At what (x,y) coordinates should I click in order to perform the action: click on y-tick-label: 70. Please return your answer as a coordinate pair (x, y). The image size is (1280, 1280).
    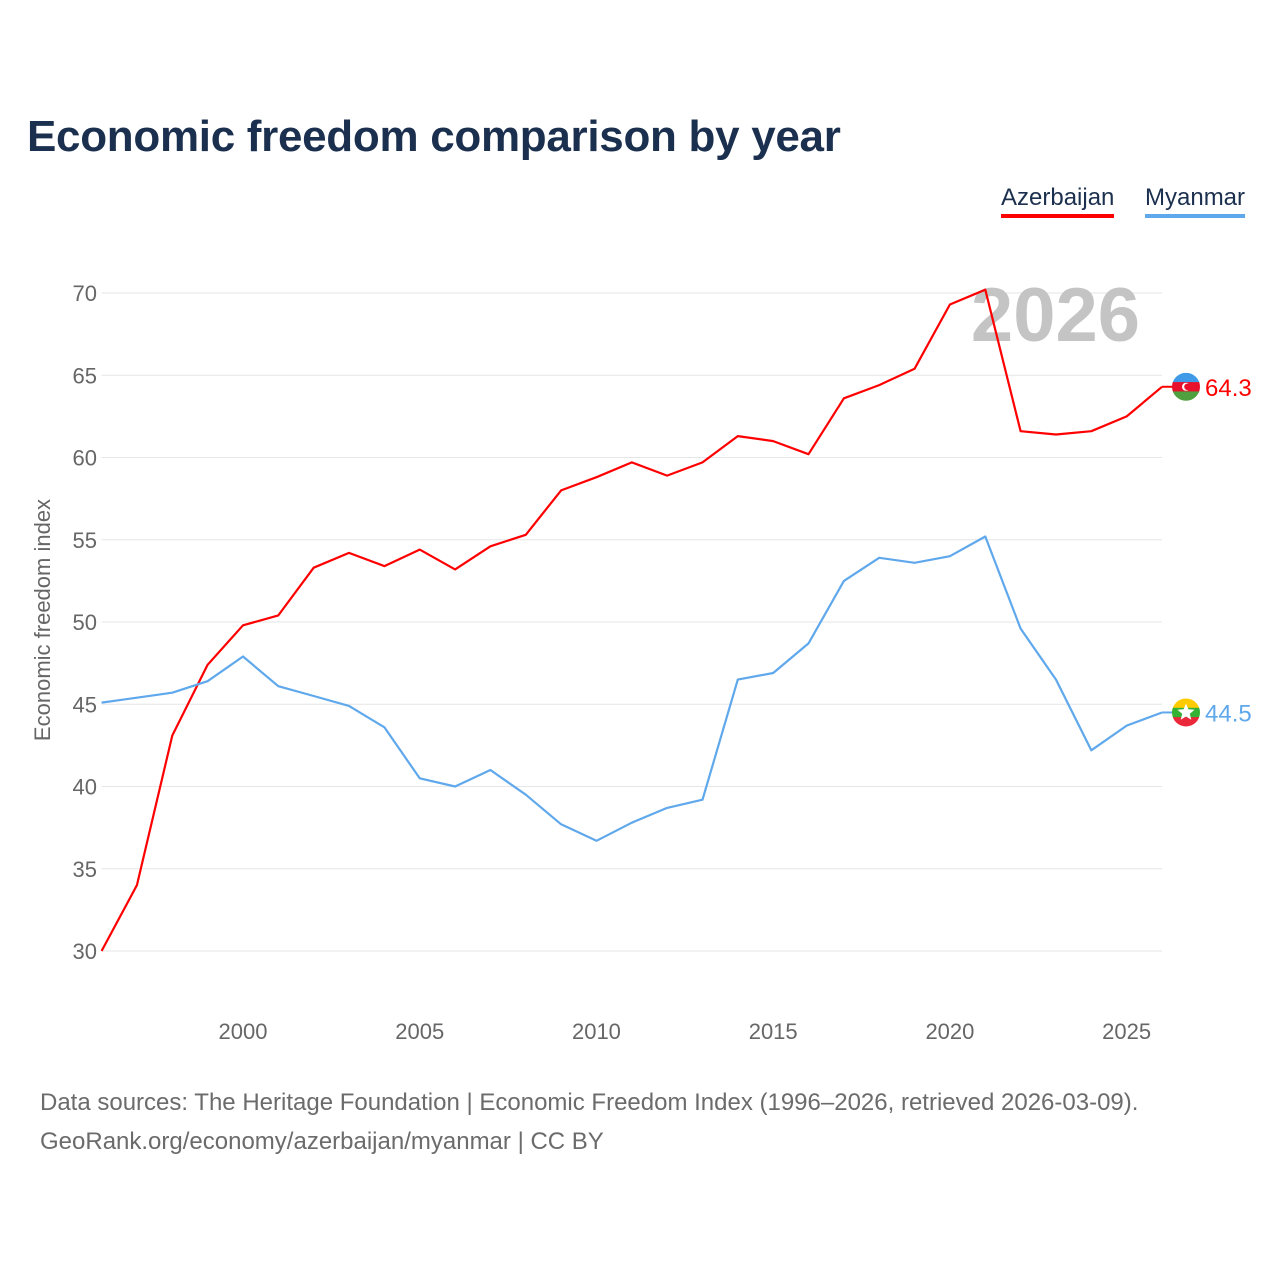
    Looking at the image, I should click on (85, 293).